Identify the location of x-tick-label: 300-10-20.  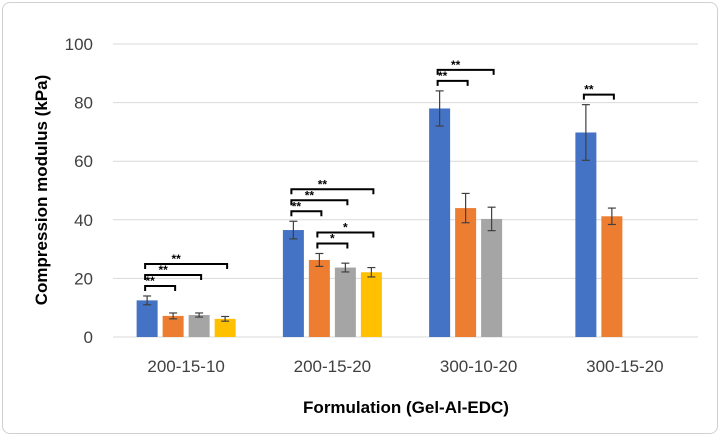
(479, 366).